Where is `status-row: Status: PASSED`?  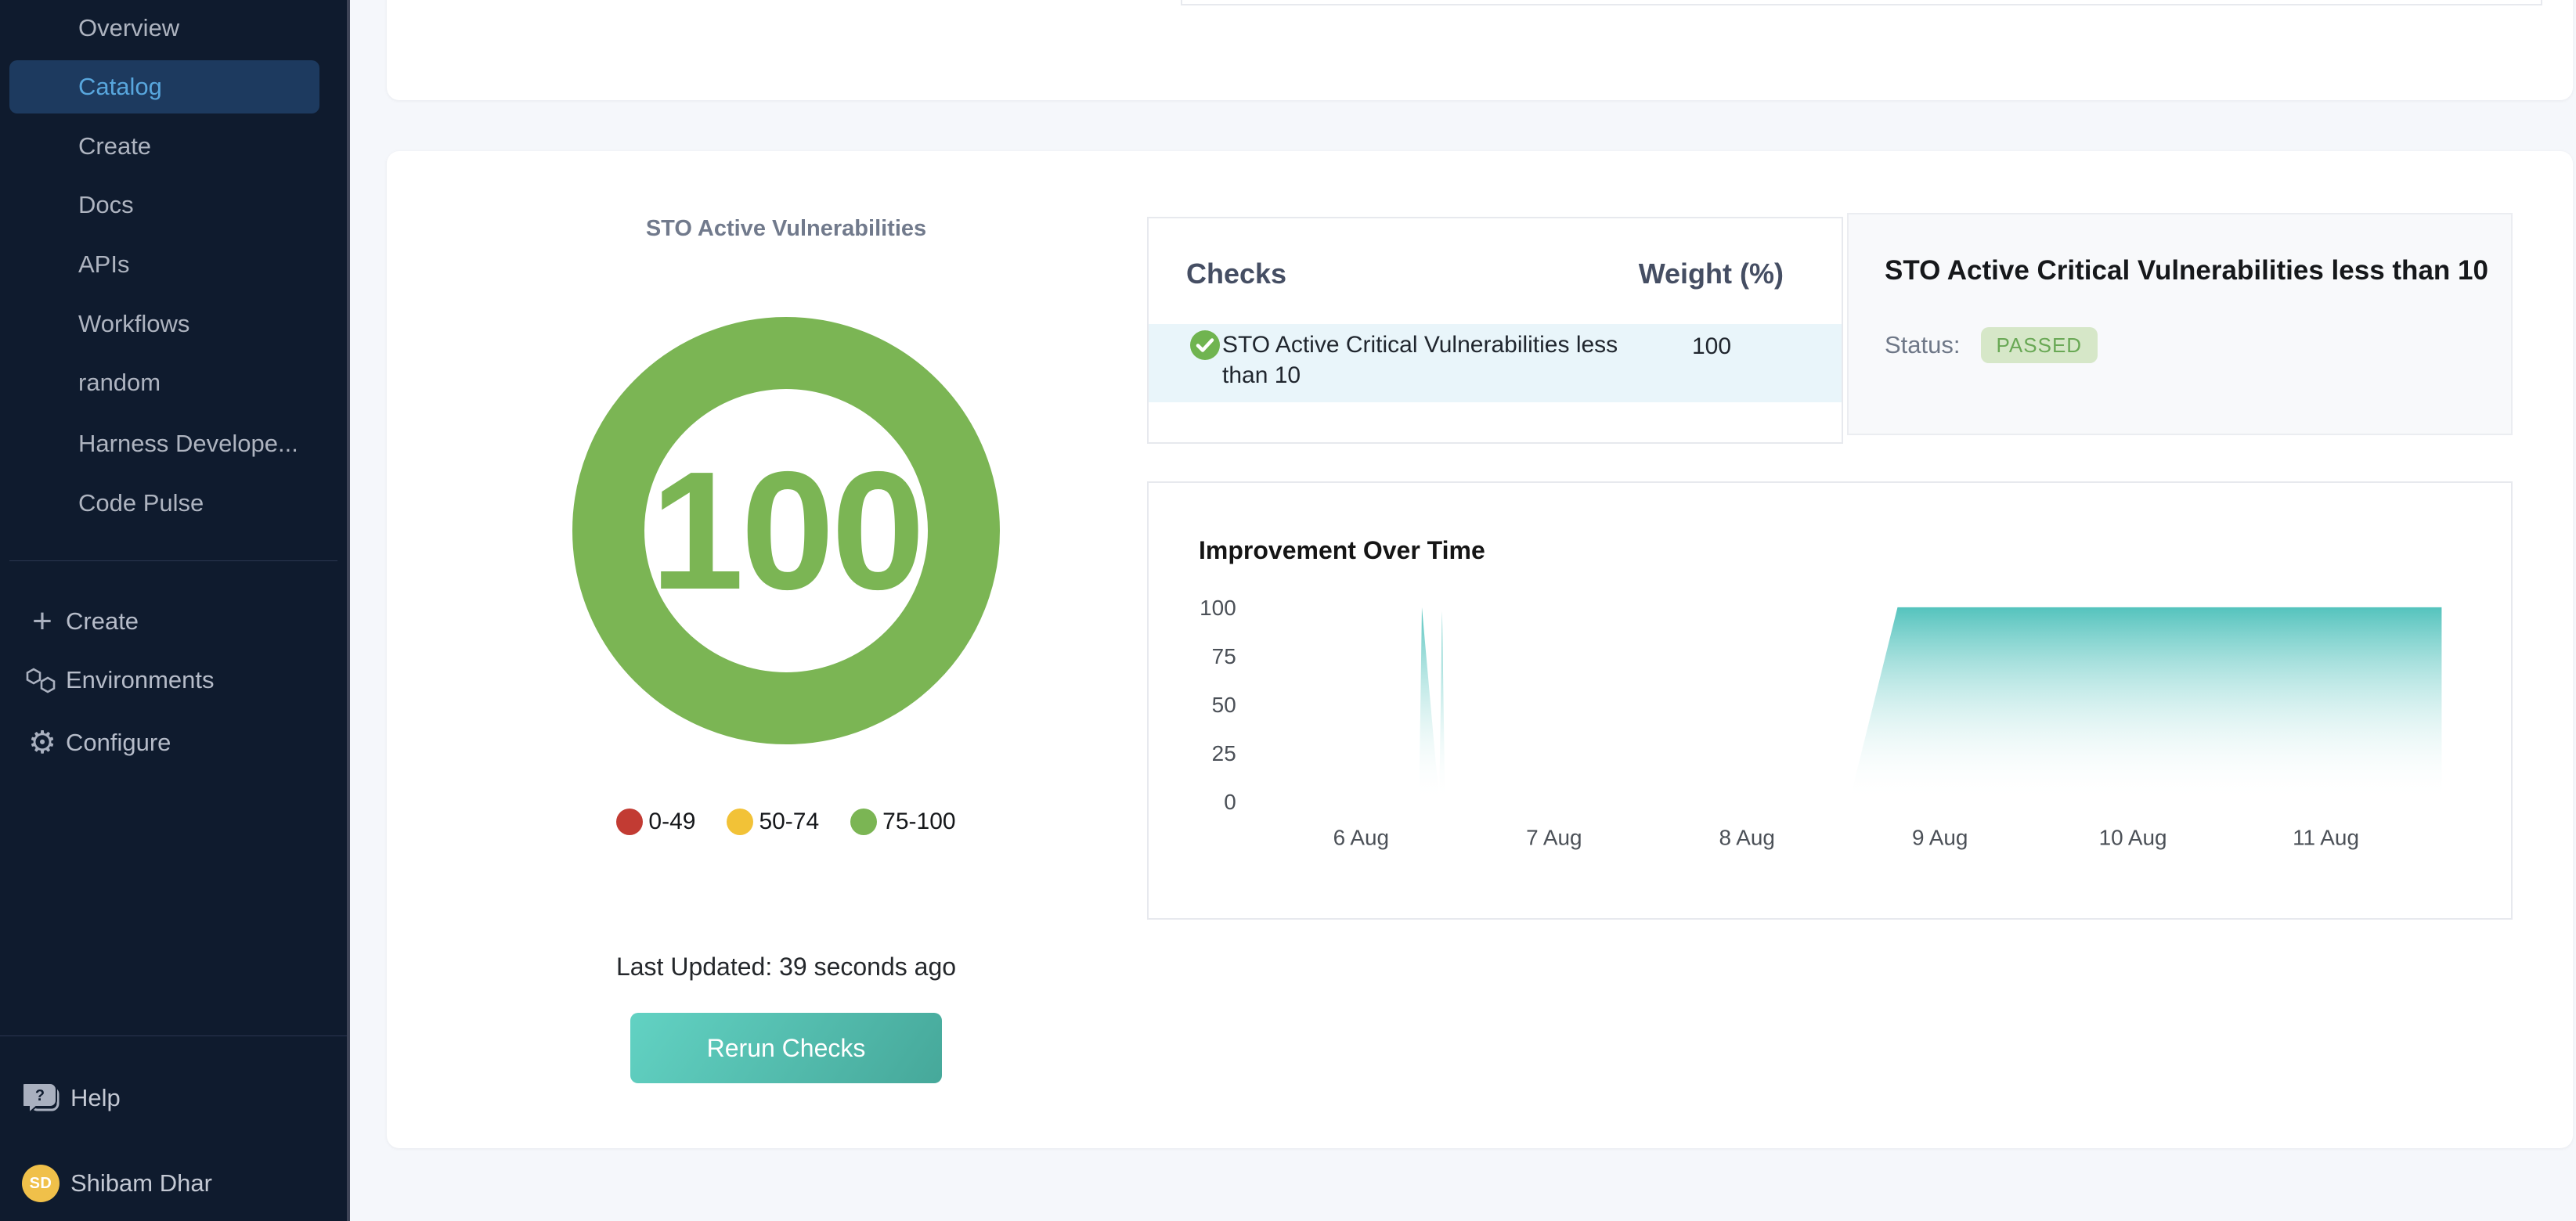 status-row: Status: PASSED is located at coordinates (1991, 345).